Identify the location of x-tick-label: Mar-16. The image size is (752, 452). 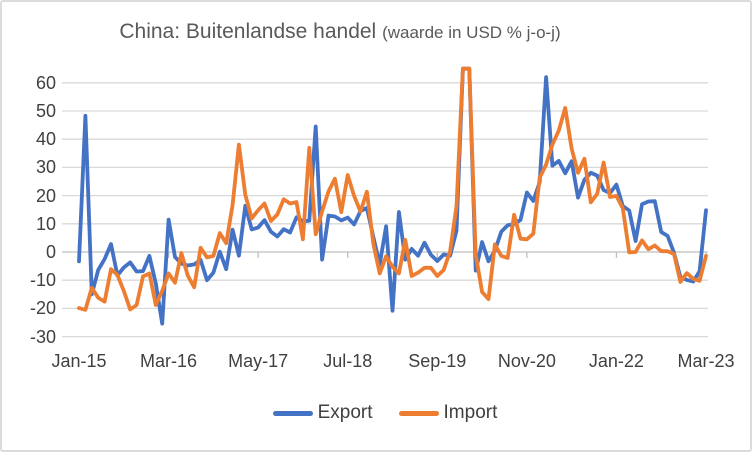
(169, 361).